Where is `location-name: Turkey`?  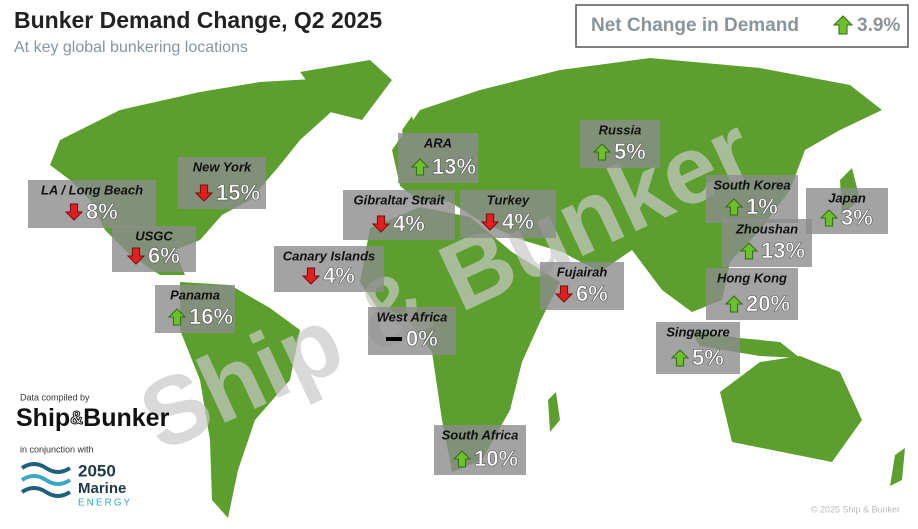
location-name: Turkey is located at coordinates (508, 199).